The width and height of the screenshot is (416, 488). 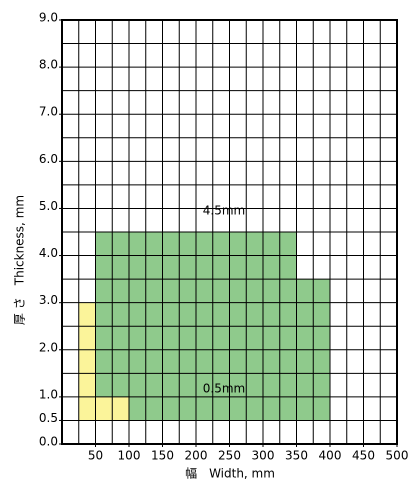 What do you see at coordinates (20, 260) in the screenshot?
I see `y-axis-label: 厚 さ Thickness, mm` at bounding box center [20, 260].